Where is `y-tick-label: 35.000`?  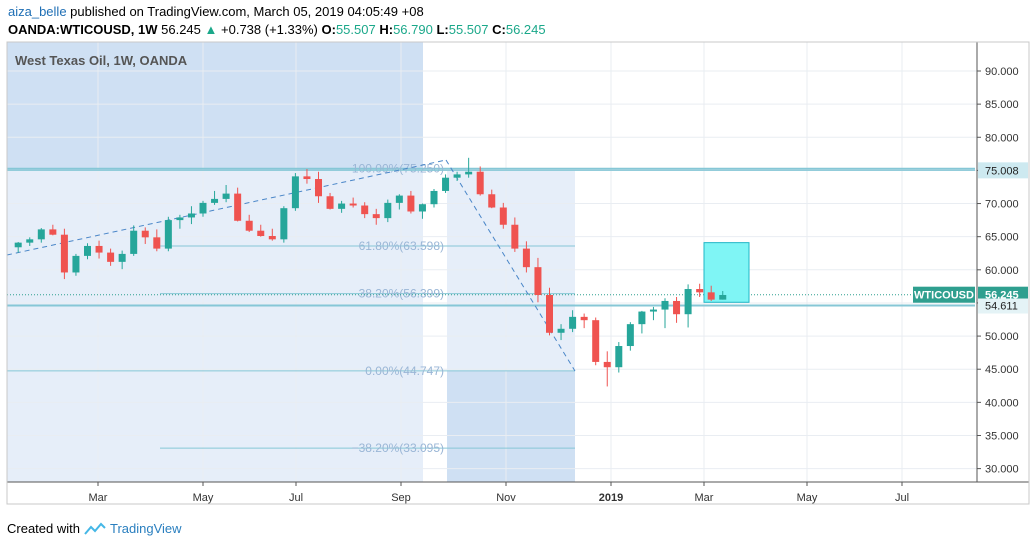
y-tick-label: 35.000 is located at coordinates (1002, 436).